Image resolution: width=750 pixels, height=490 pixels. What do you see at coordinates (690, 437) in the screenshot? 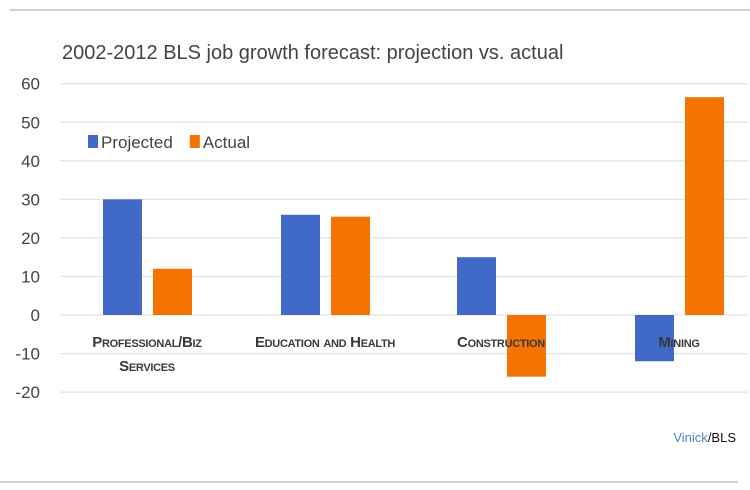
I see `credit-author-link: Vinick` at bounding box center [690, 437].